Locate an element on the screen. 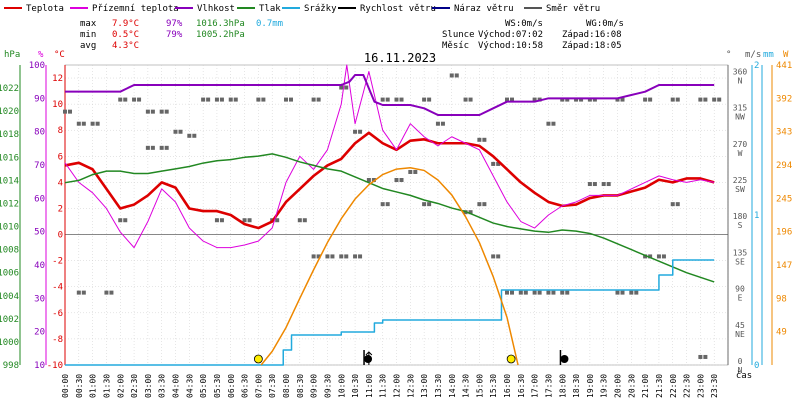  tick-wm2: 441 is located at coordinates (784, 66).